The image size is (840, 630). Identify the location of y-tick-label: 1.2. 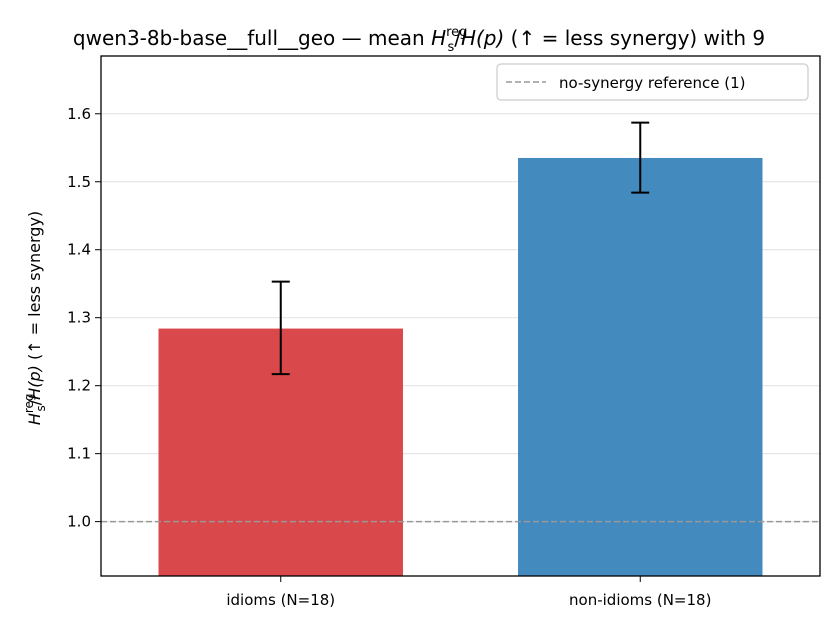
(79, 386).